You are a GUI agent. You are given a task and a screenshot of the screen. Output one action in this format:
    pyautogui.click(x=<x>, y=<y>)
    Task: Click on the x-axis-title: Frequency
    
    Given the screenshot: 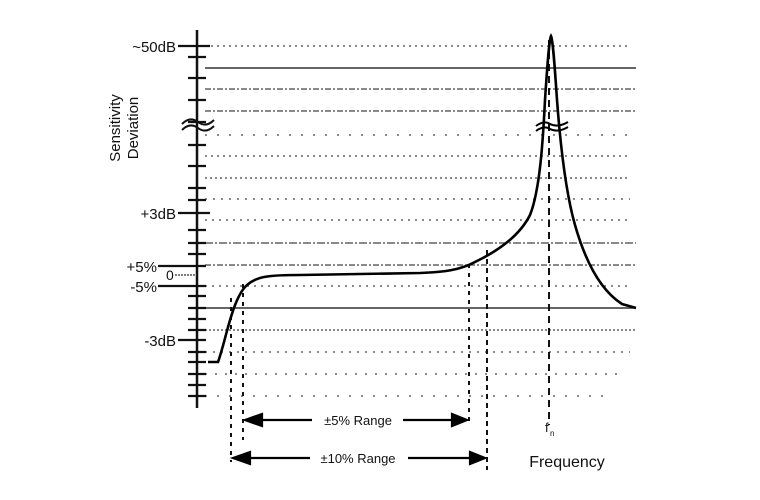 What is the action you would take?
    pyautogui.click(x=567, y=462)
    